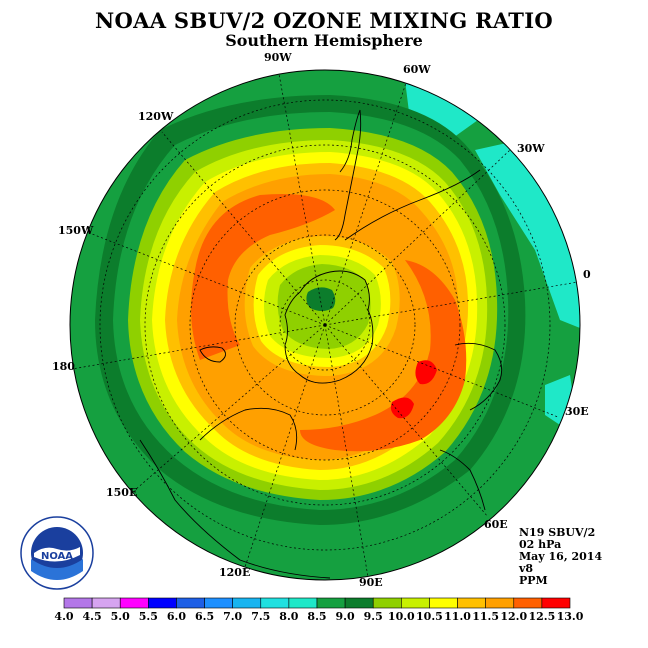 The image size is (648, 648). Describe the element at coordinates (263, 277) in the screenshot. I see `contour-12-0-west` at that location.